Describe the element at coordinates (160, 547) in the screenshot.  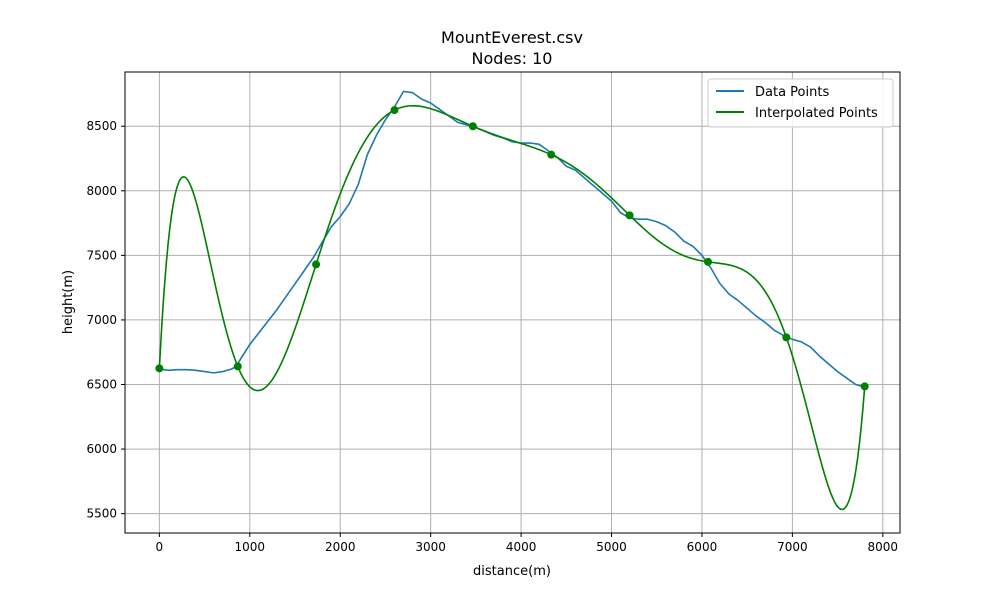
I see `x-tick-label: 0` at that location.